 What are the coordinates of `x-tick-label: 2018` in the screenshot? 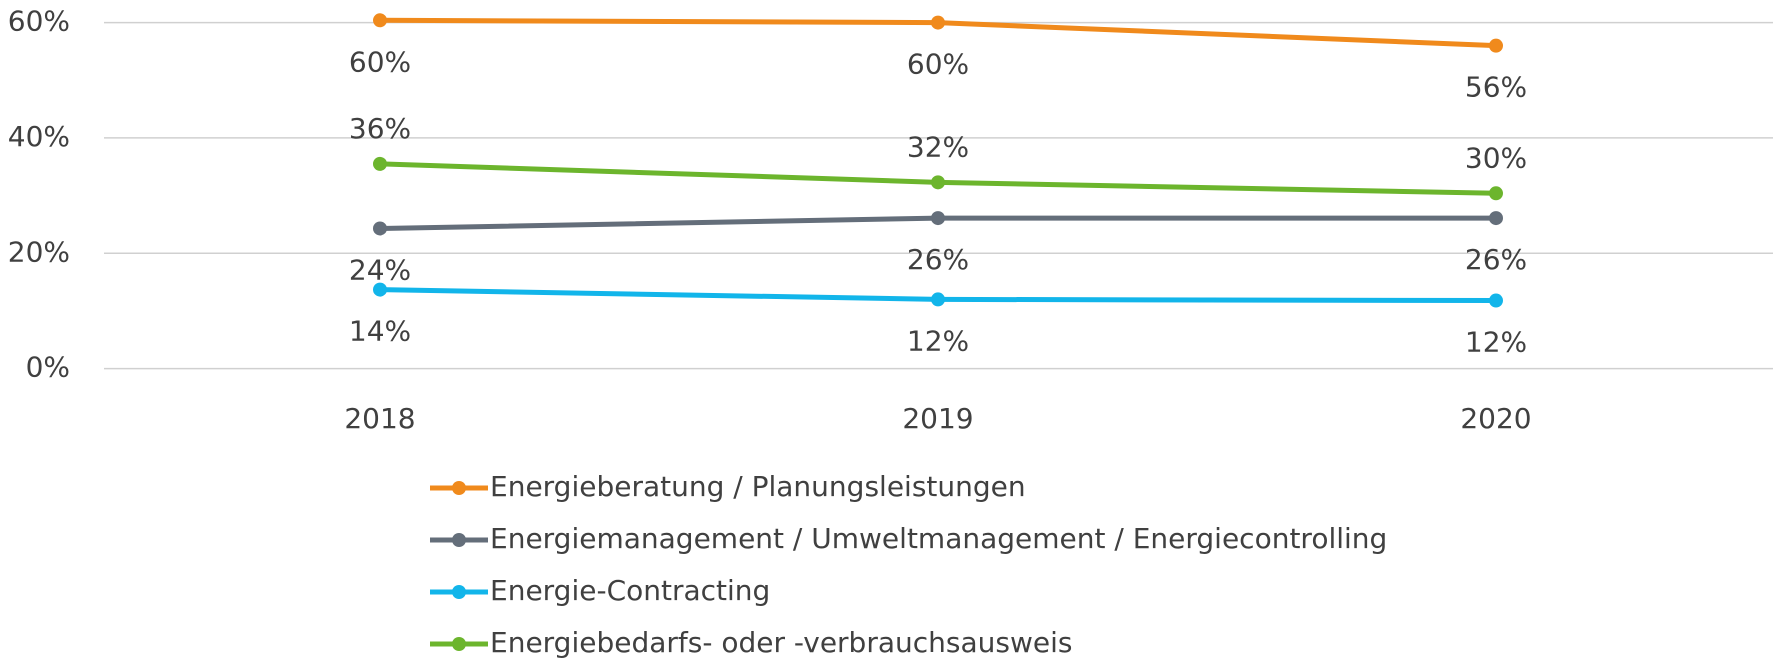 It's located at (379, 418).